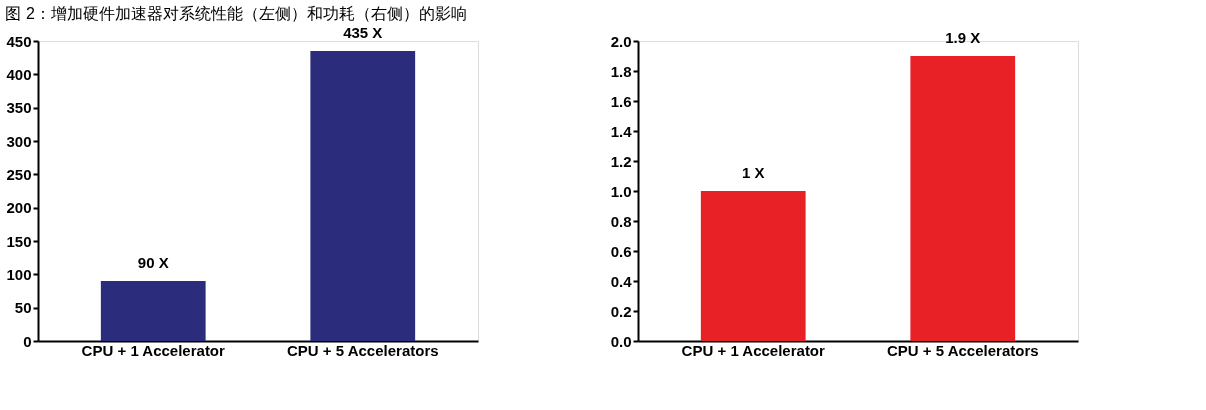  What do you see at coordinates (621, 101) in the screenshot?
I see `y-tick-label: 1.6` at bounding box center [621, 101].